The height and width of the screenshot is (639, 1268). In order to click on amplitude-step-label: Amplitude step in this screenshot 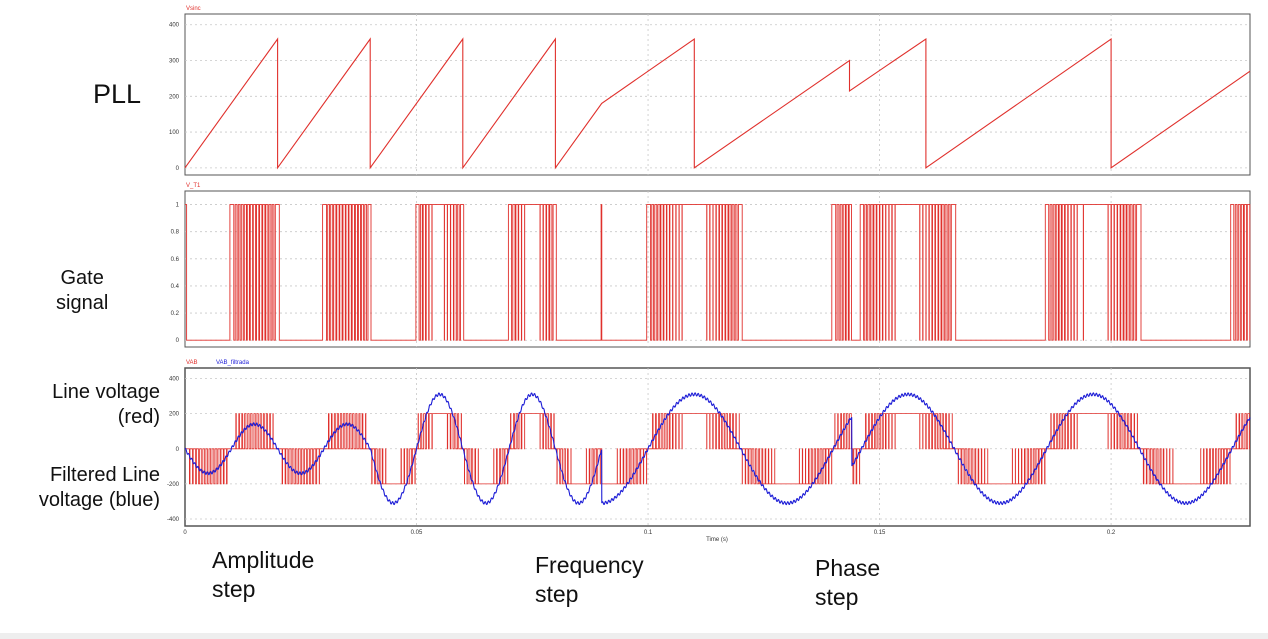, I will do `click(263, 575)`.